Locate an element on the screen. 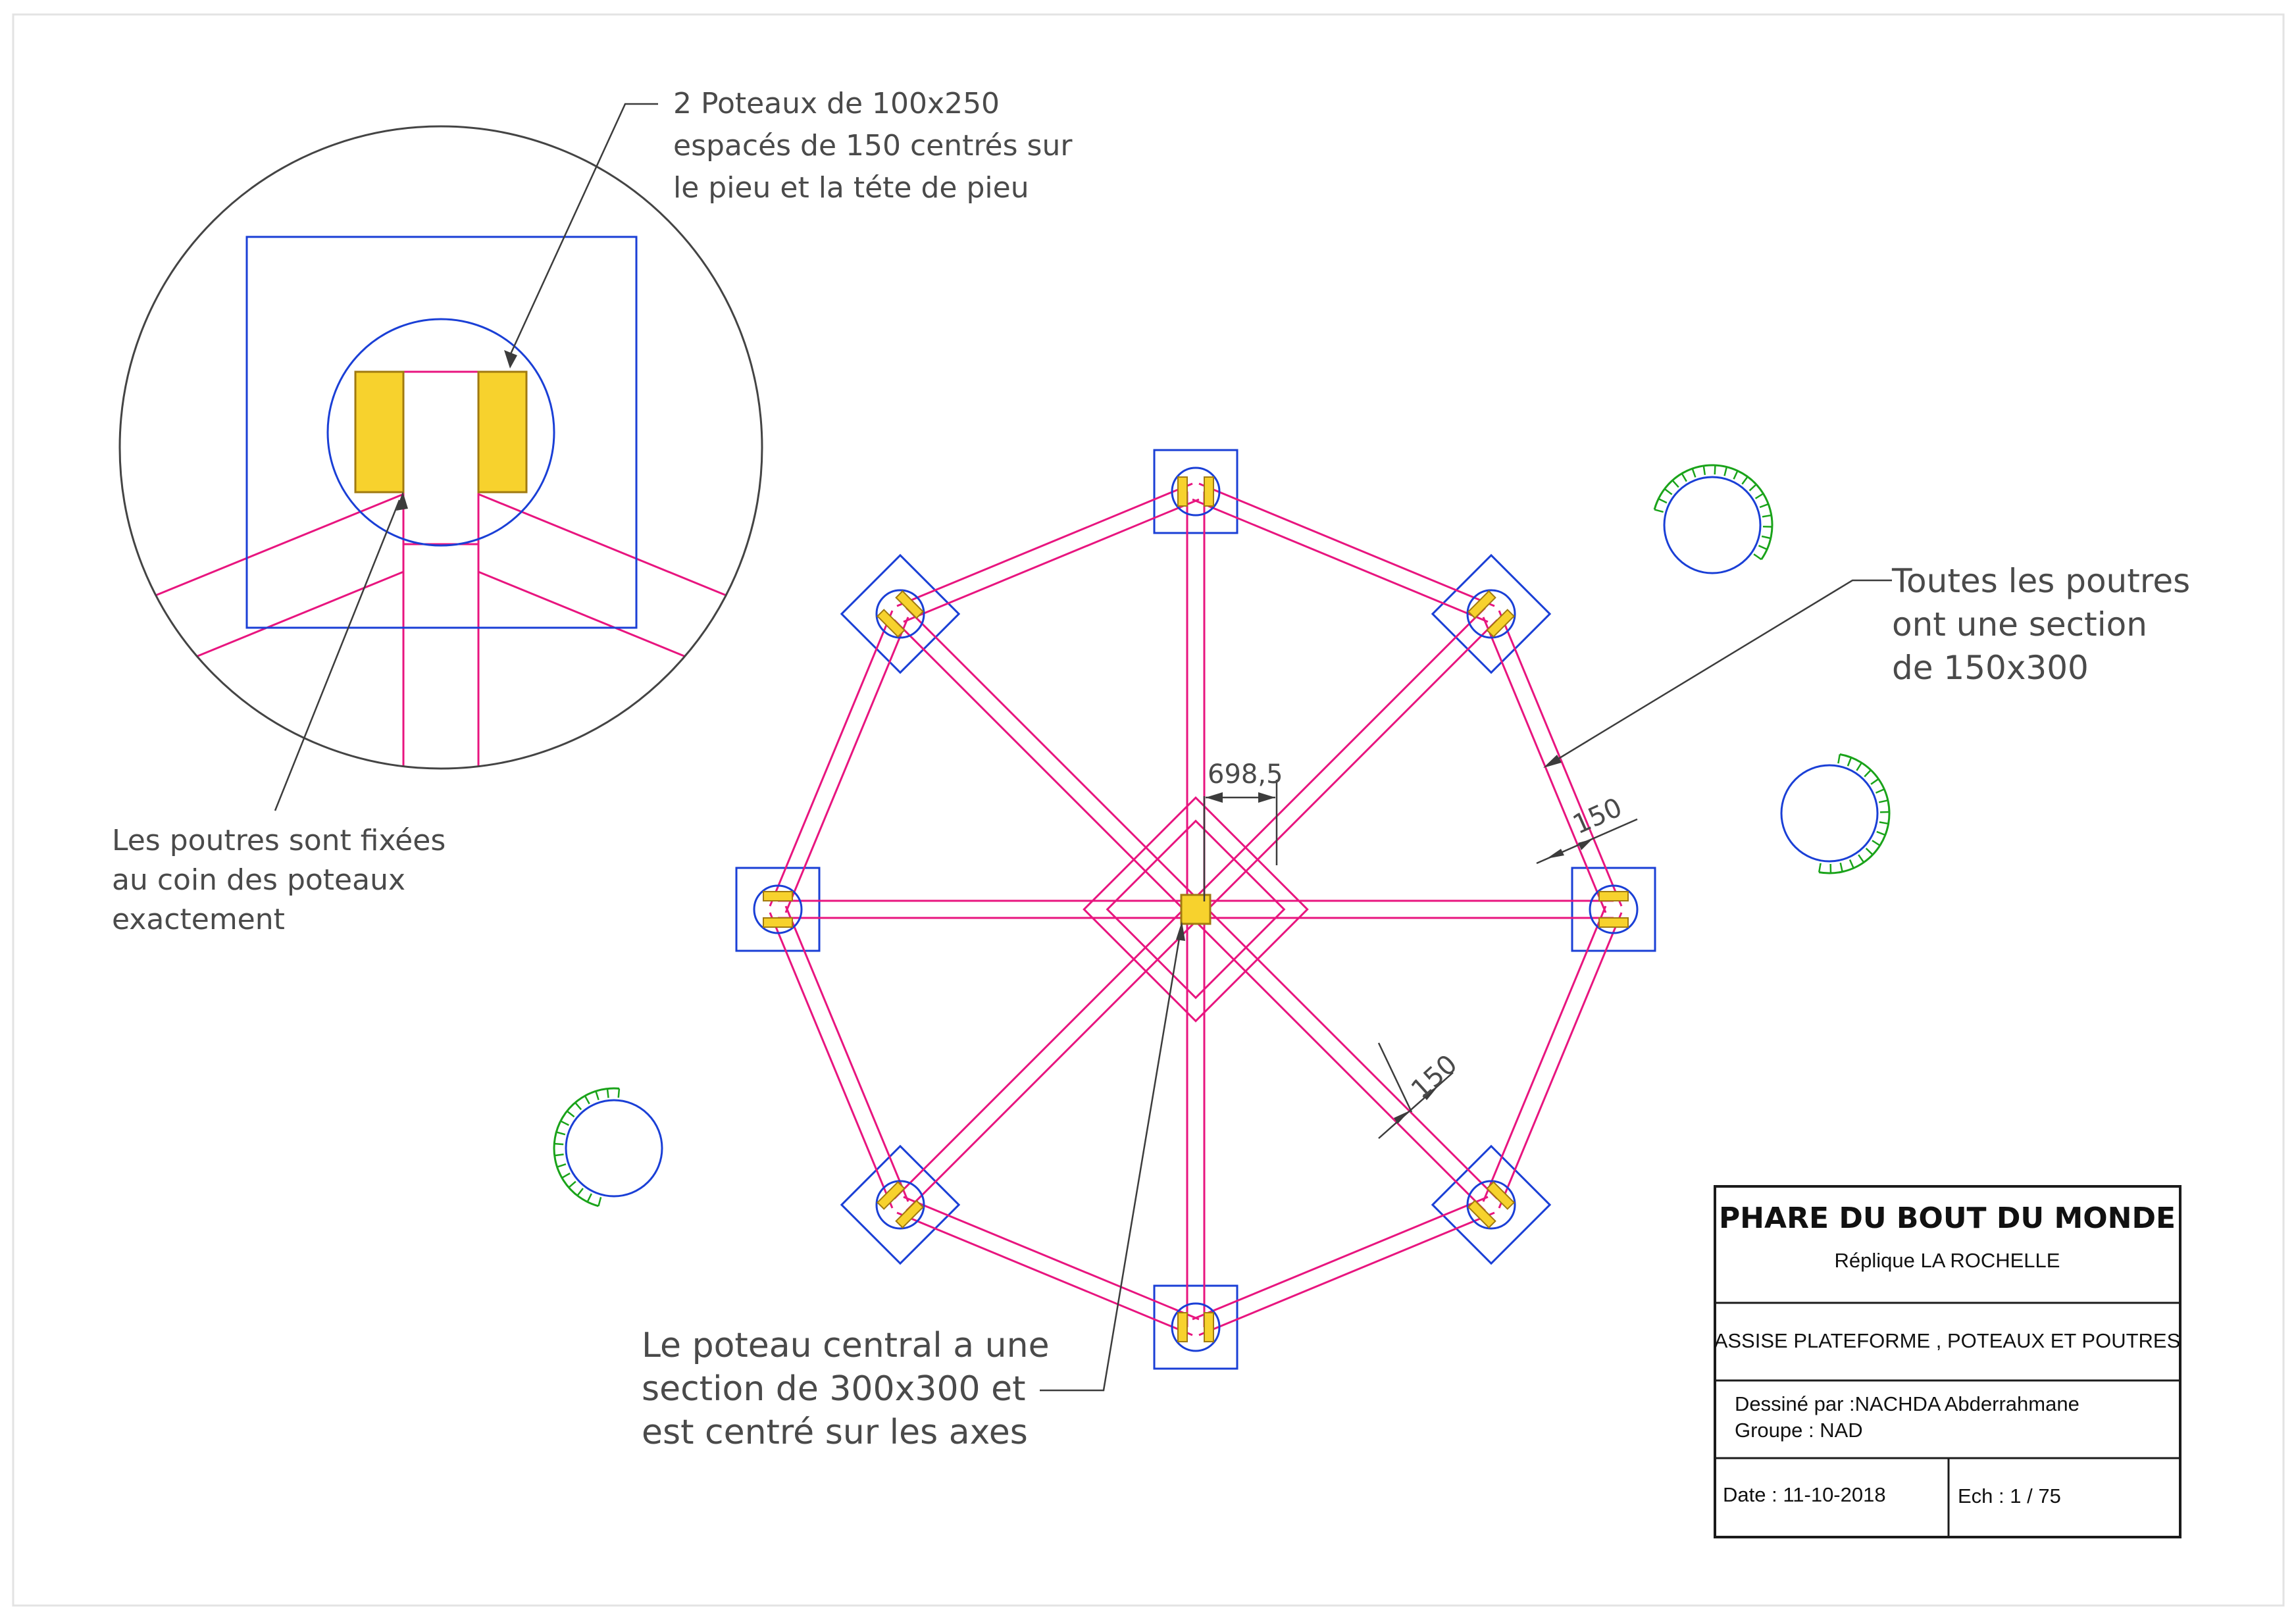 Image resolution: width=2296 pixels, height=1620 pixels. leader-arrowhead-bottom is located at coordinates (402, 501).